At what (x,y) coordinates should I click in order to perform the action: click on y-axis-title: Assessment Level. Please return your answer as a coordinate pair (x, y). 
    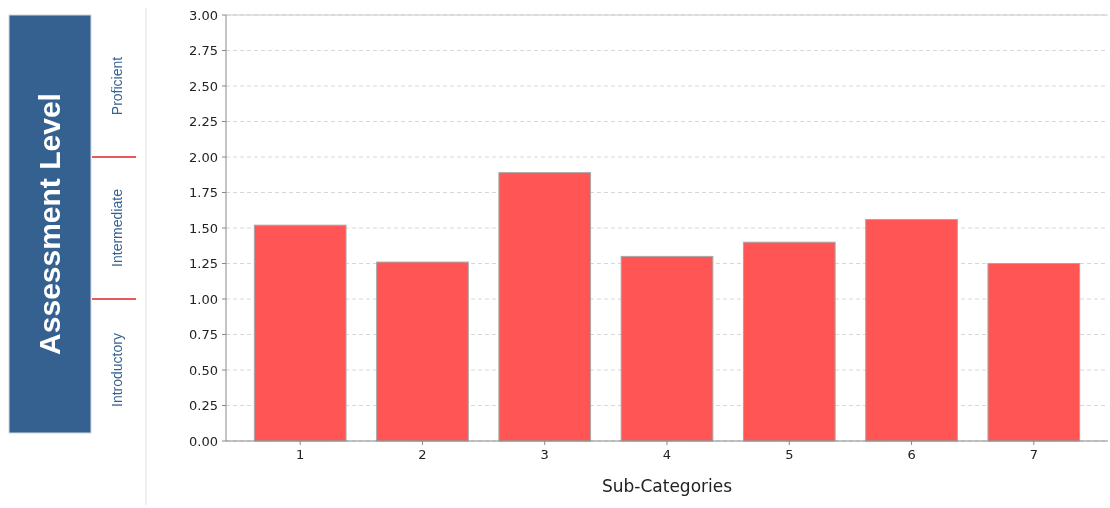
    Looking at the image, I should click on (49, 224).